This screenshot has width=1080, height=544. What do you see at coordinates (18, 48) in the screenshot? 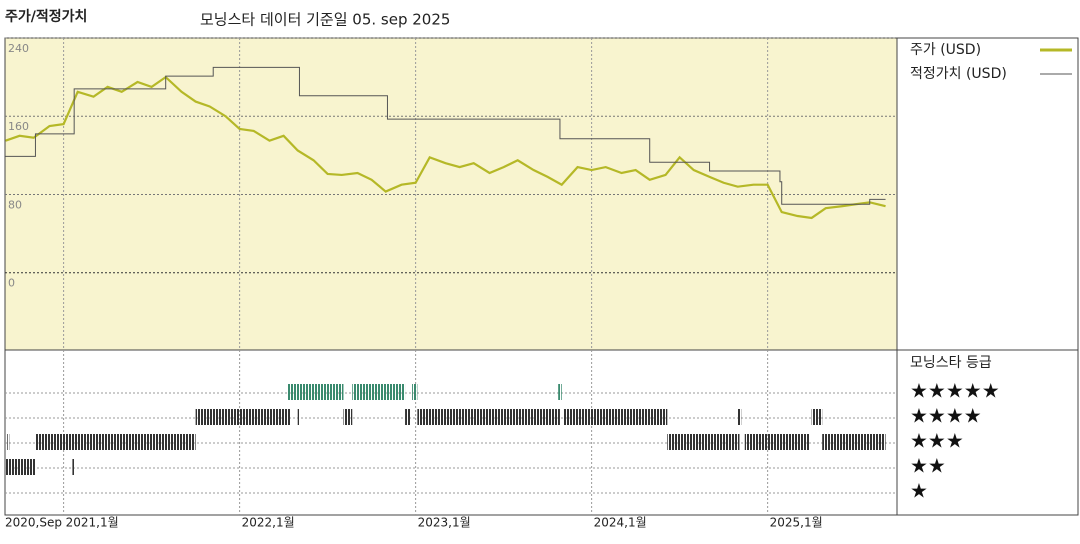
I see `y-tick-label: 240` at bounding box center [18, 48].